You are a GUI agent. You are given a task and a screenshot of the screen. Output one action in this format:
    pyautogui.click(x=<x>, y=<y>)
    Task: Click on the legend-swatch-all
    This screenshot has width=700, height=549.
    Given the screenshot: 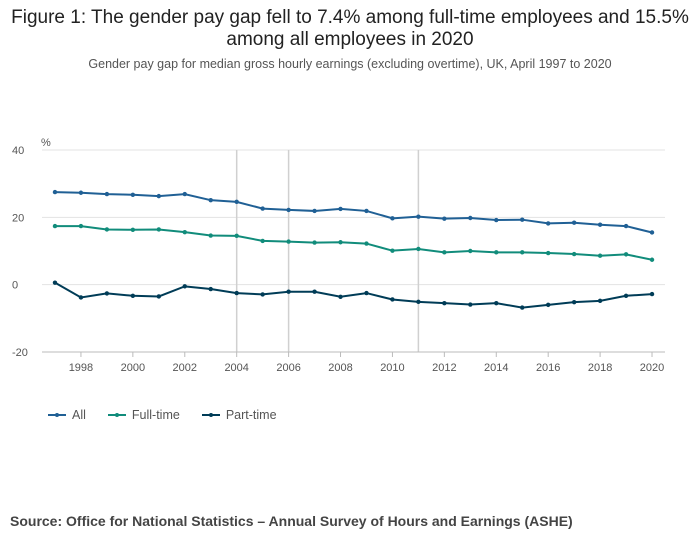 What is the action you would take?
    pyautogui.click(x=57, y=415)
    